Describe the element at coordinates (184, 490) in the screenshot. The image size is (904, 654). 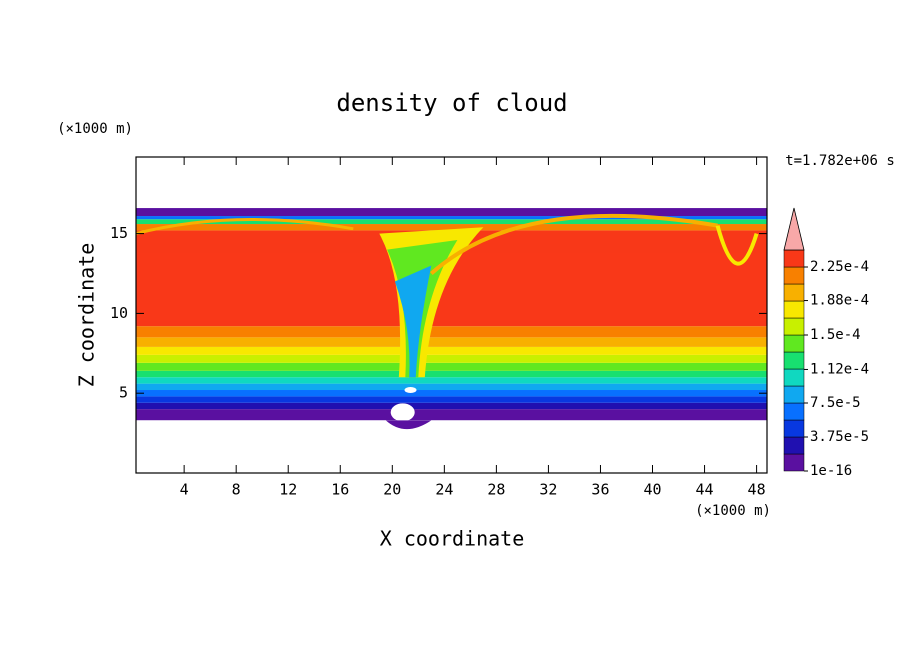
I see `x-tick-label: 4` at that location.